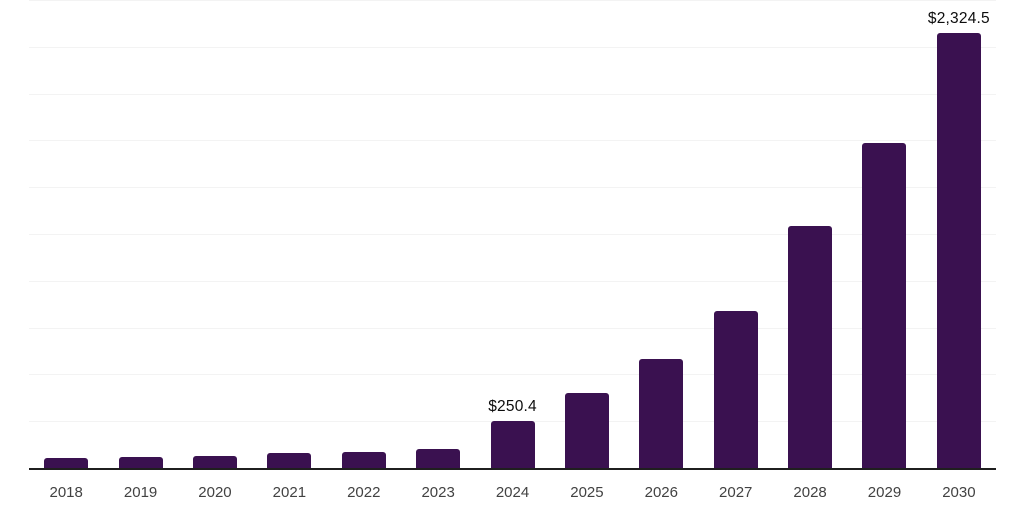  Describe the element at coordinates (140, 492) in the screenshot. I see `x-tick-2019: 2019` at that location.